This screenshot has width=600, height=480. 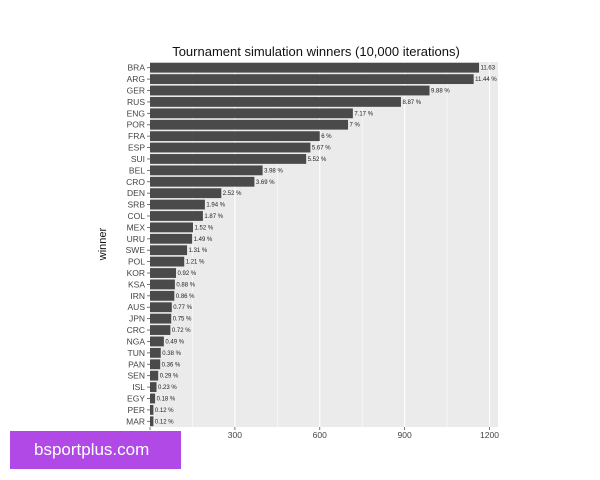 I want to click on value-label: 6 %, so click(x=326, y=137).